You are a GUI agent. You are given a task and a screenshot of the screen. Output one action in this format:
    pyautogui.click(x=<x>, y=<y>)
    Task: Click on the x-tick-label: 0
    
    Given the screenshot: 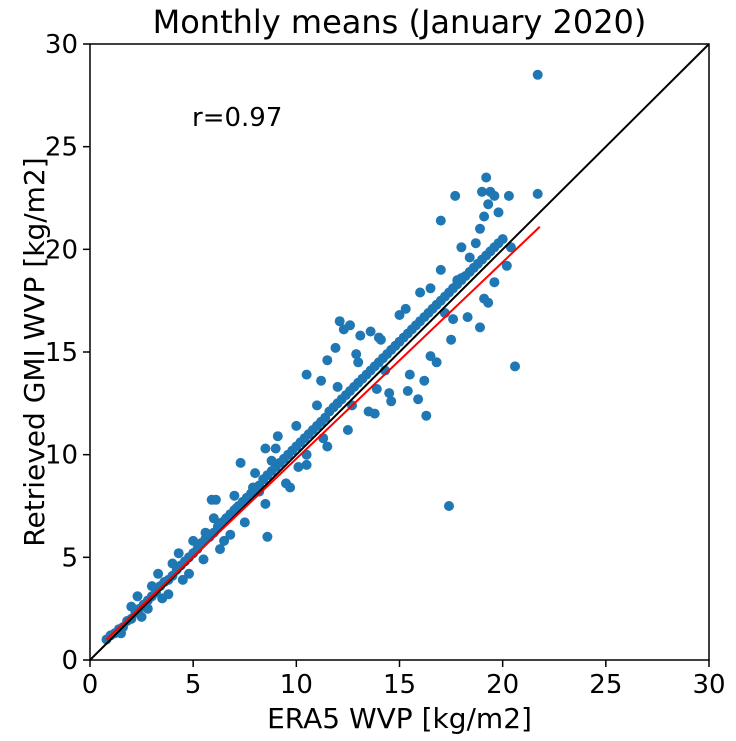 What is the action you would take?
    pyautogui.click(x=90, y=685)
    